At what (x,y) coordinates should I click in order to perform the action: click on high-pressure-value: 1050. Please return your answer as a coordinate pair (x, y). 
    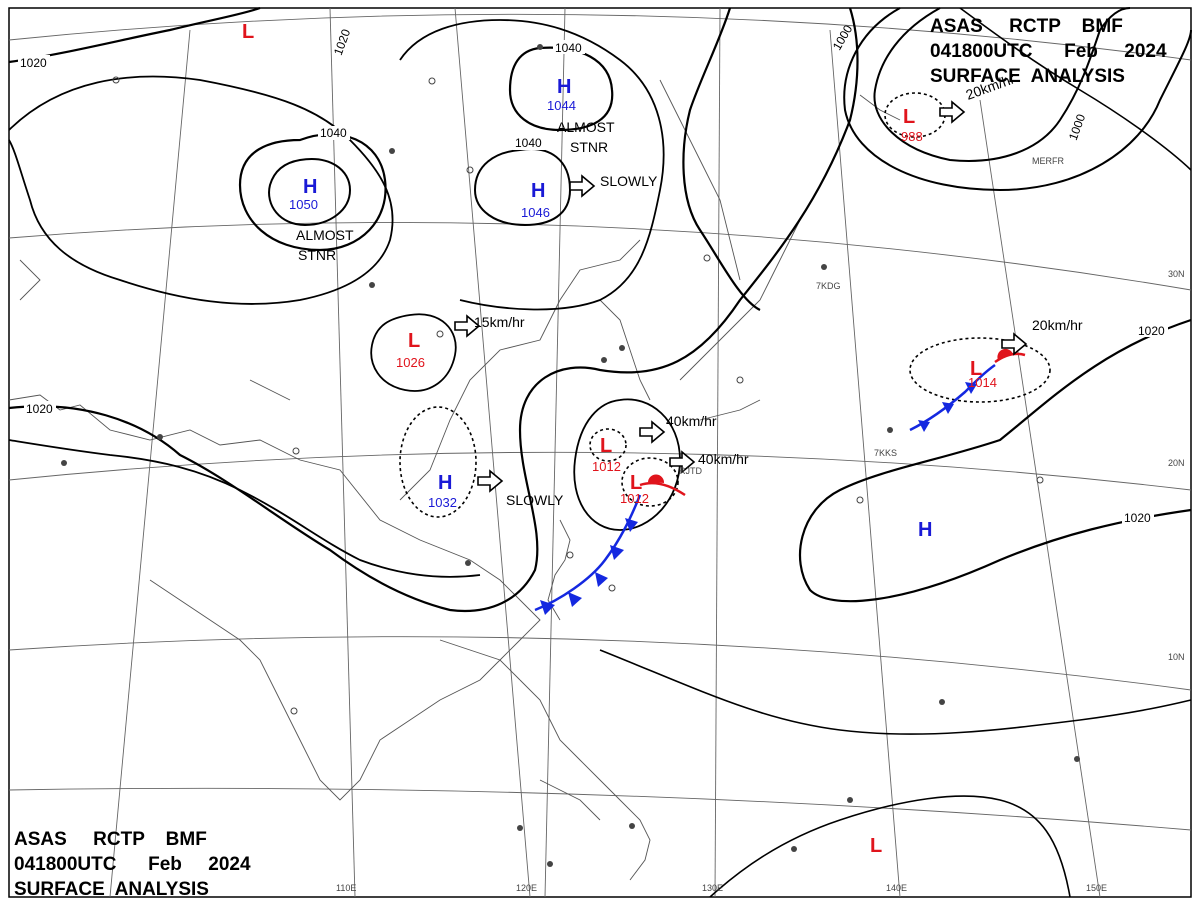
    Looking at the image, I should click on (303, 204).